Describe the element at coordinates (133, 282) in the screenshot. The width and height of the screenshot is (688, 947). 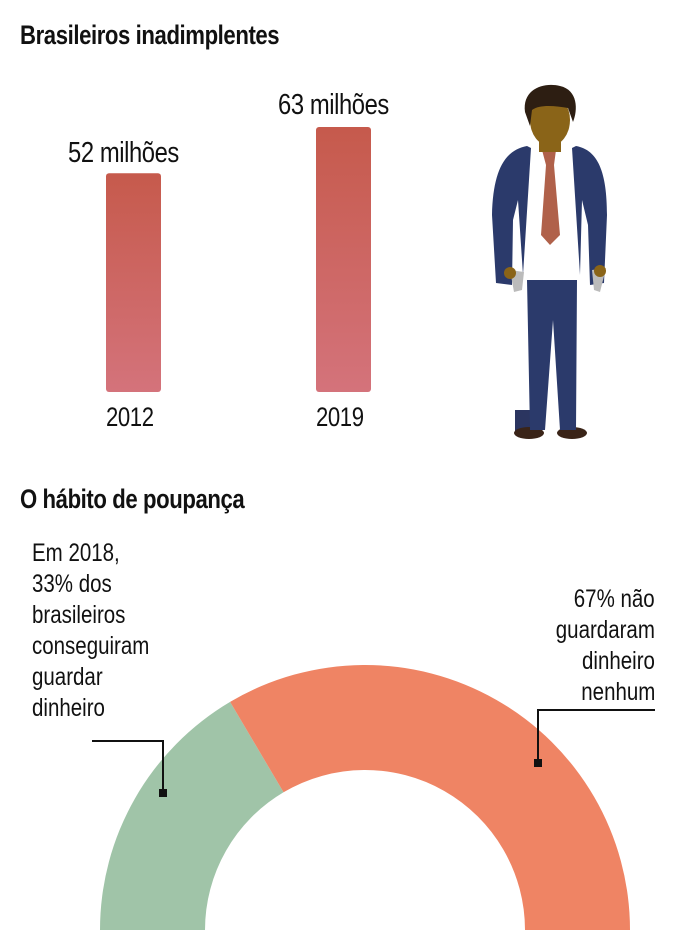
I see `bar-2012` at that location.